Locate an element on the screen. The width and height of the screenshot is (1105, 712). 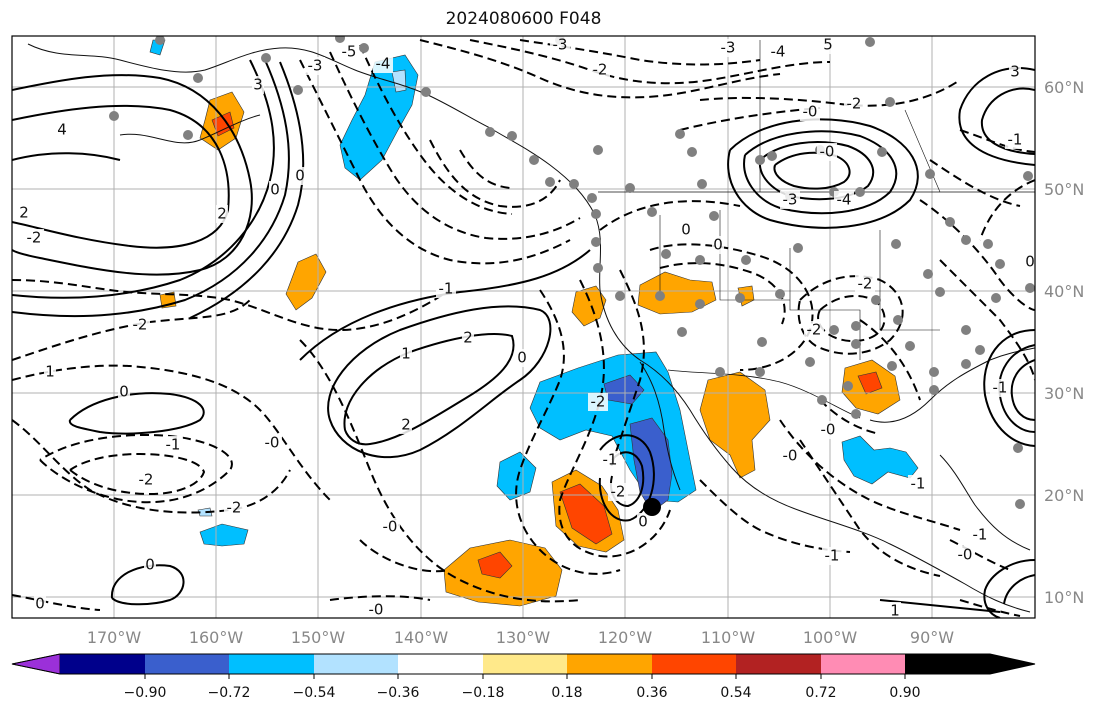
strong-positive-anomaly-gulf is located at coordinates (870, 383).